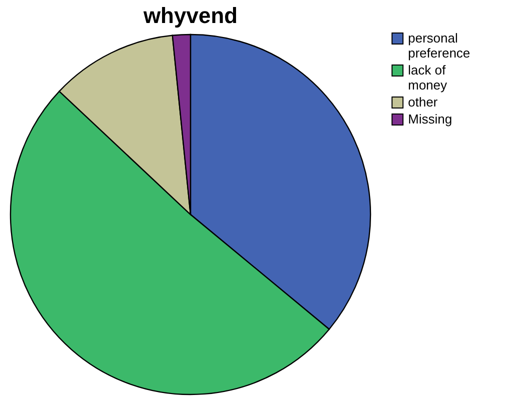 This screenshot has height=403, width=508. What do you see at coordinates (423, 102) in the screenshot?
I see `legend-label: other` at bounding box center [423, 102].